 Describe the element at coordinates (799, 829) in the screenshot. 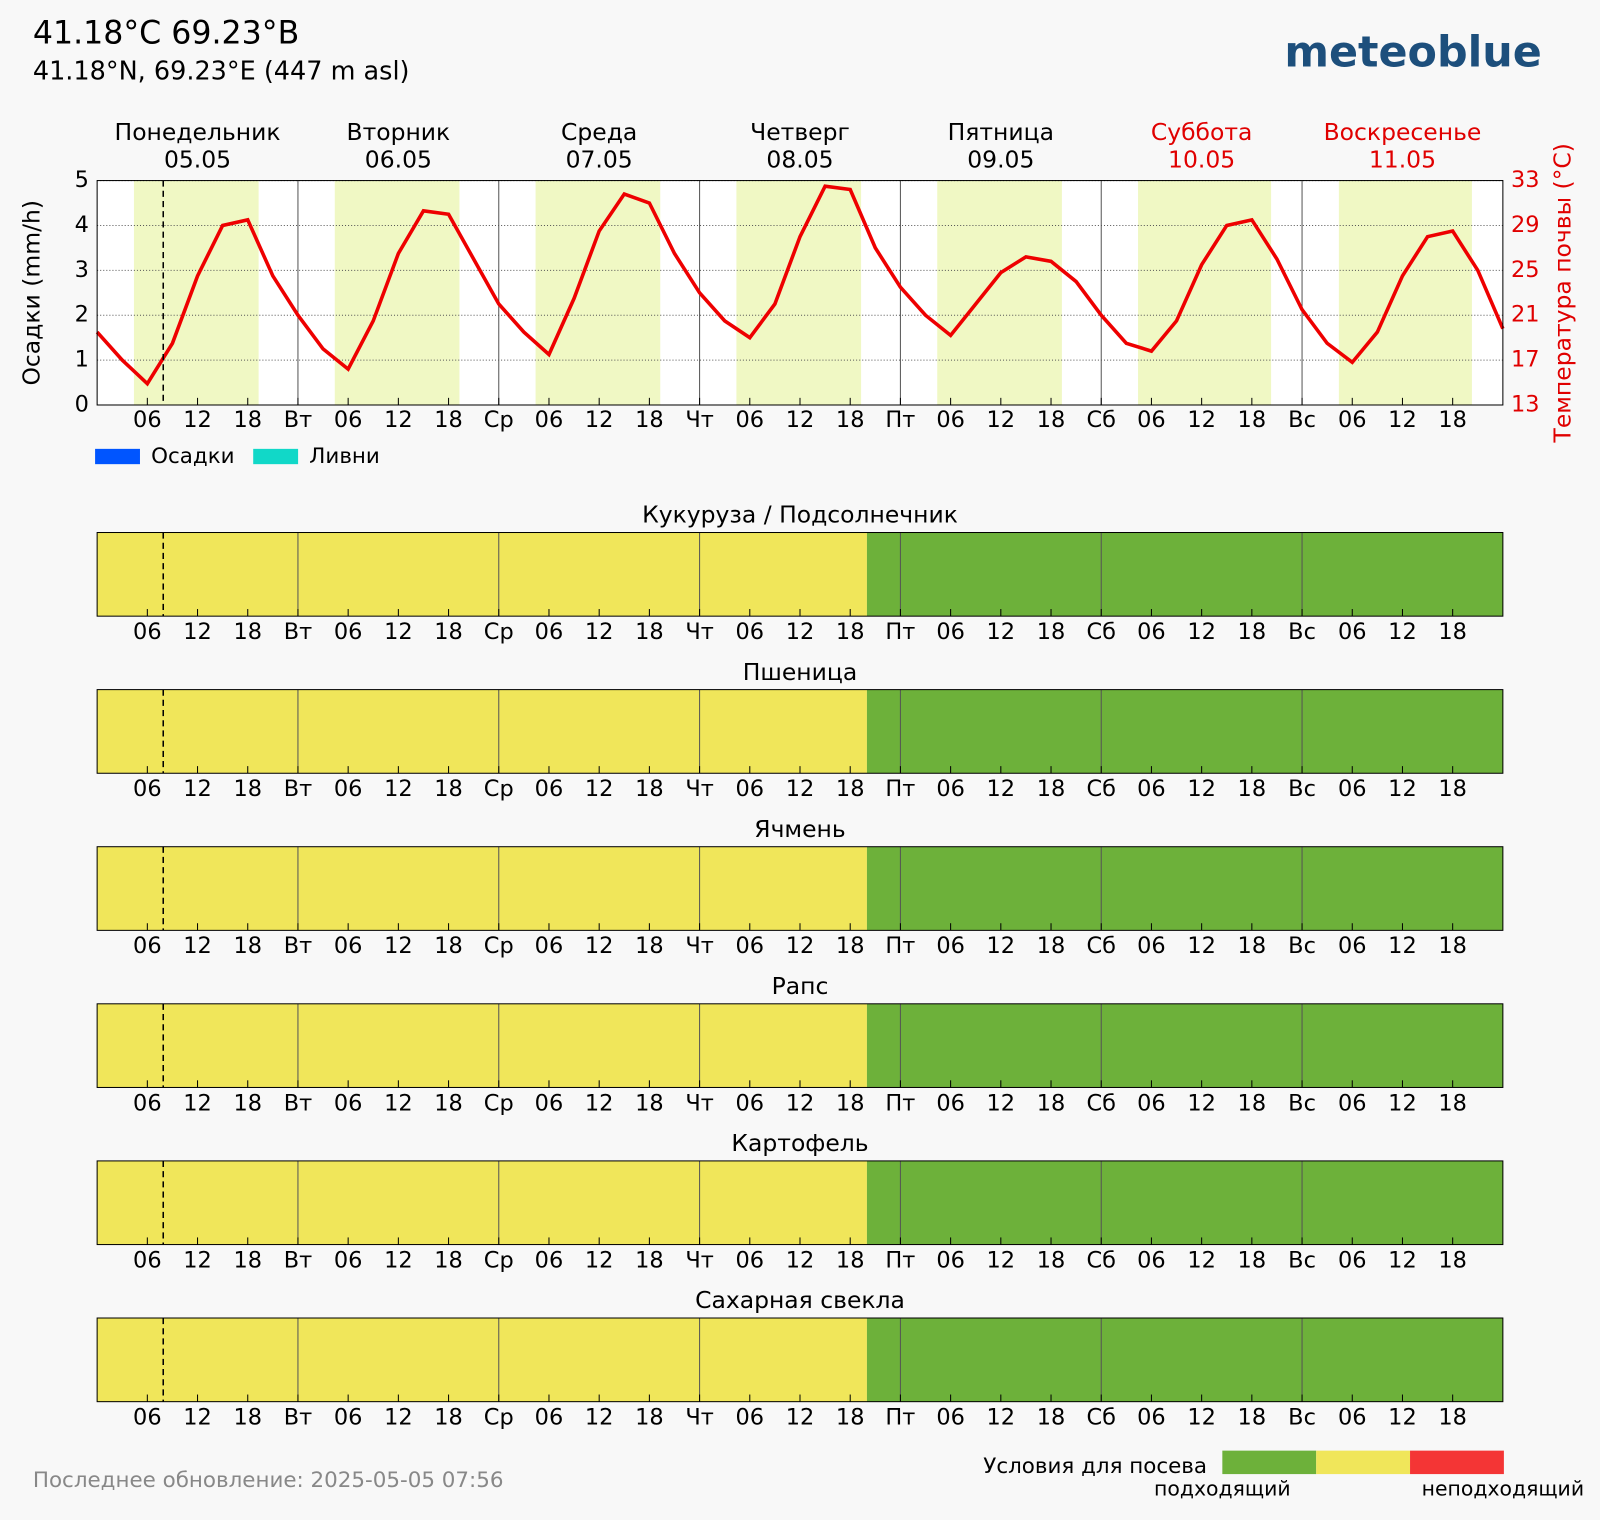

I see `panel-title: Ячмень` at that location.